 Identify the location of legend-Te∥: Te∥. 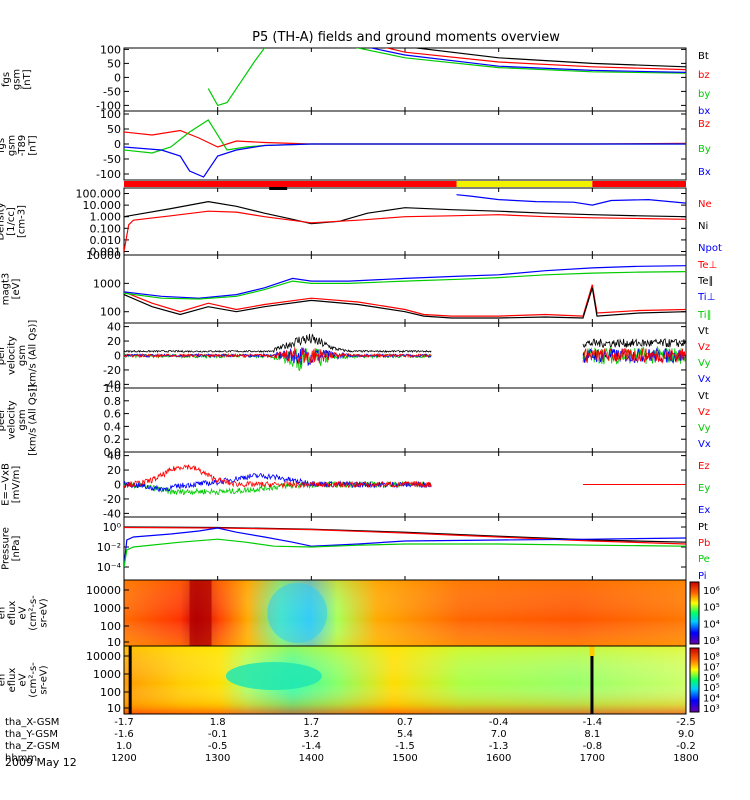
(705, 281).